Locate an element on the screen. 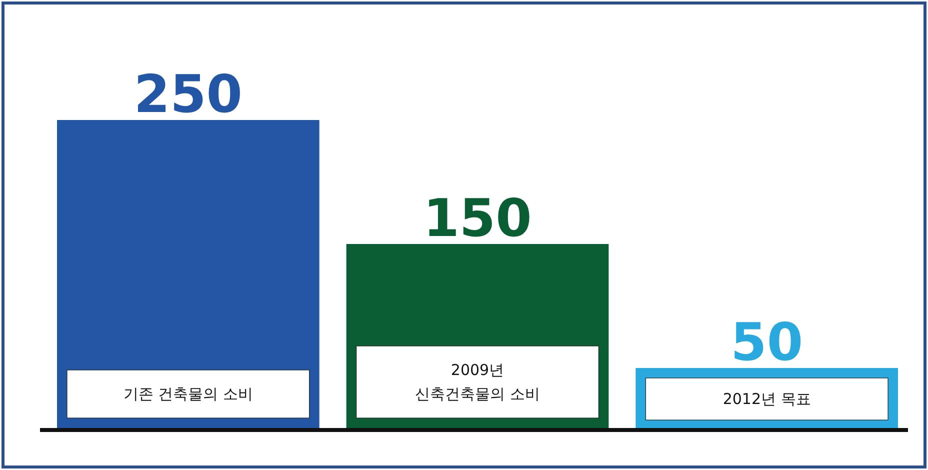 This screenshot has width=928, height=470. data-label: 50 is located at coordinates (767, 343).